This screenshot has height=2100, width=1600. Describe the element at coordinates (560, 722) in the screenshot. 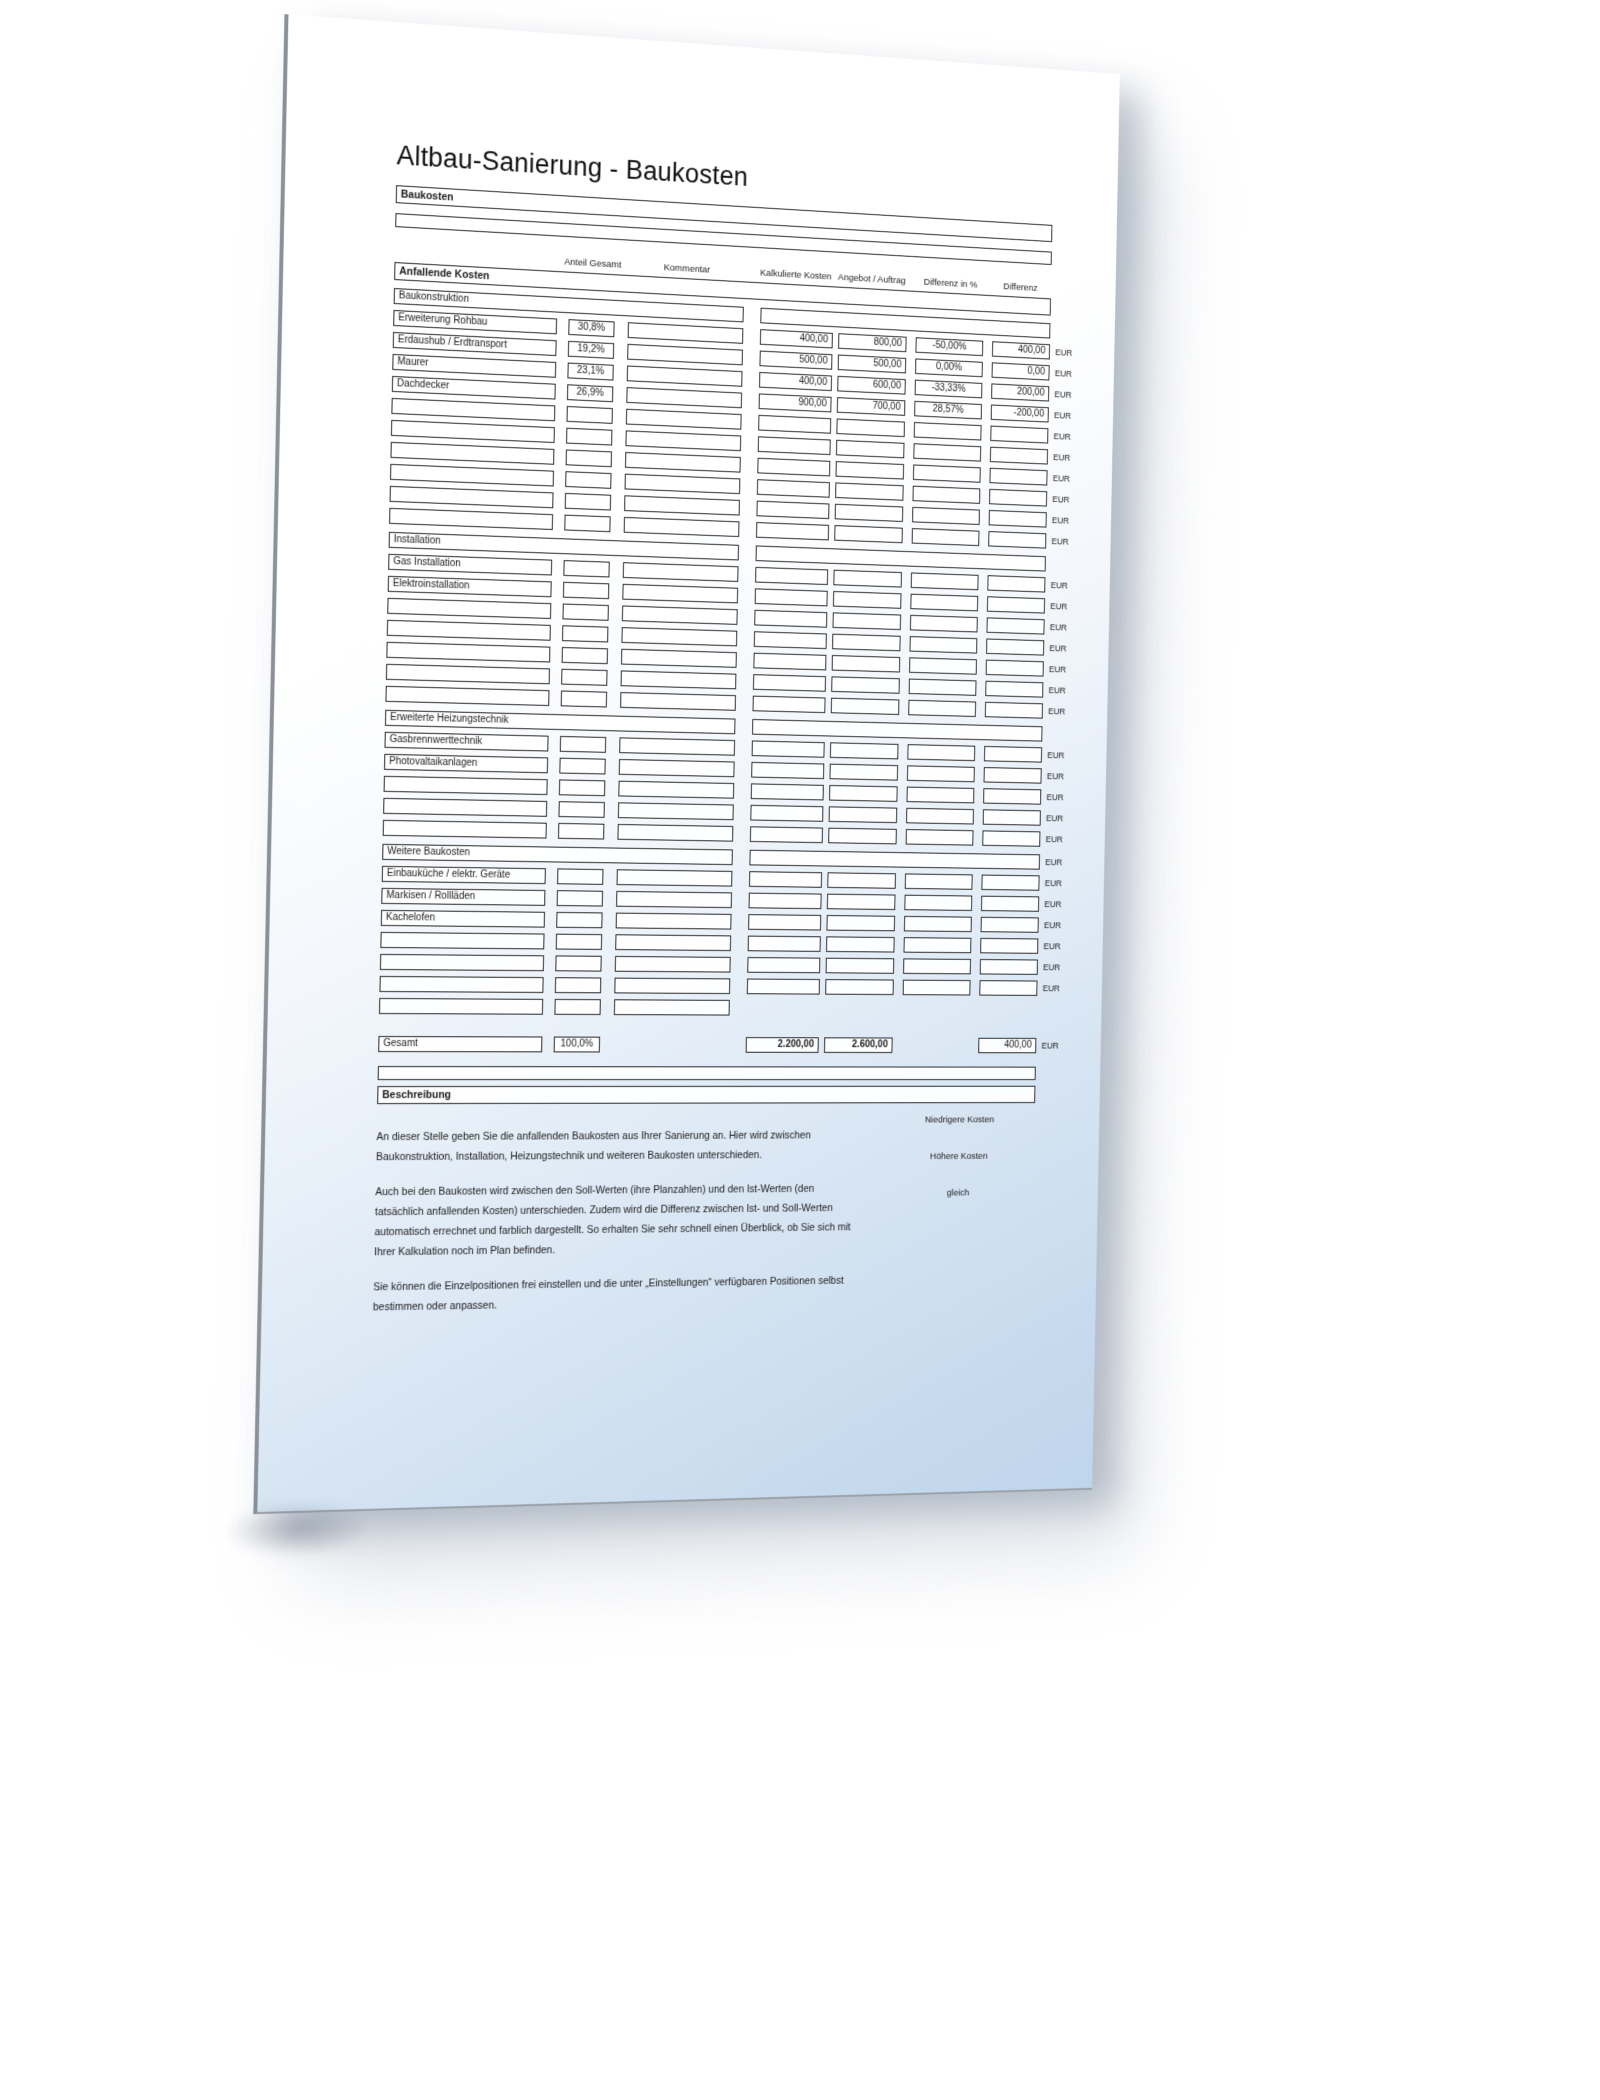

I see `section-name-cell: Erweiterte Heizungstechnik` at that location.